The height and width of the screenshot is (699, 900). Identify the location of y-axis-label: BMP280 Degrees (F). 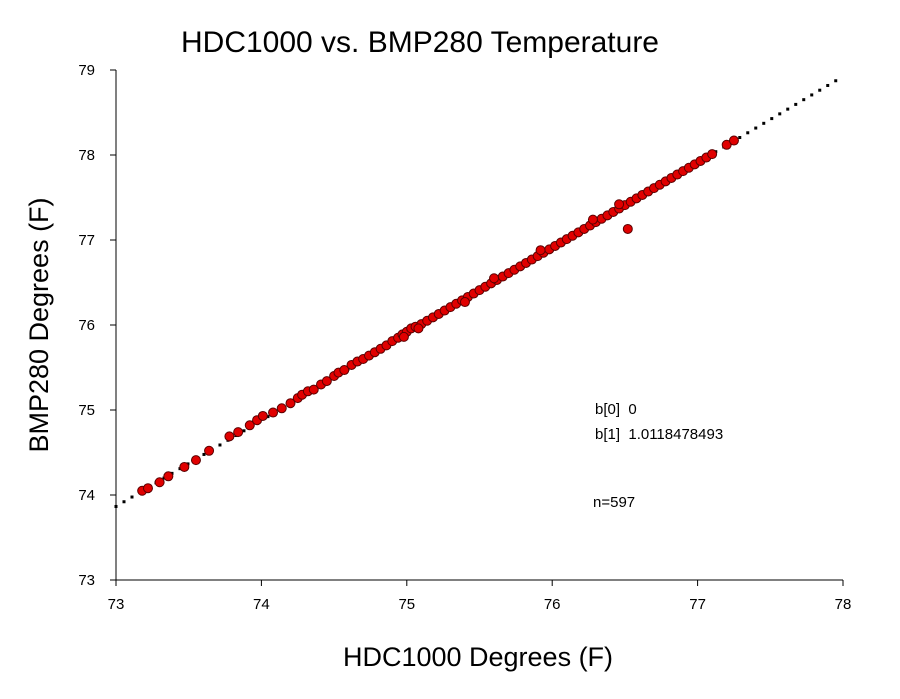
(39, 324).